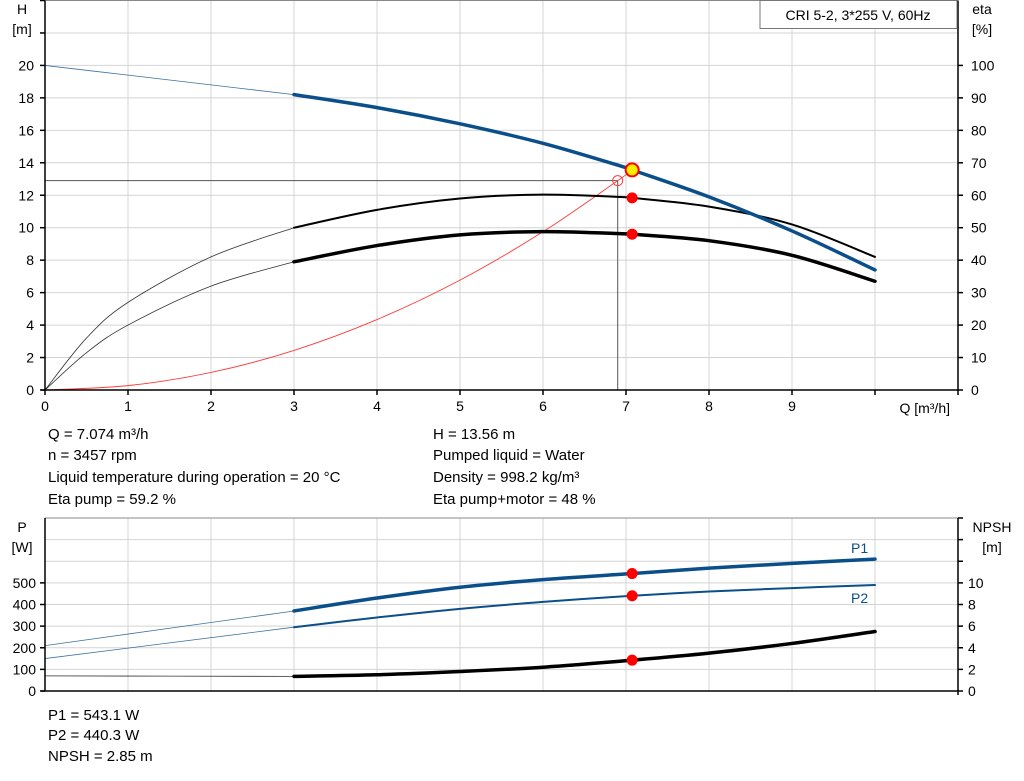 This screenshot has width=1024, height=781. What do you see at coordinates (30, 390) in the screenshot?
I see `h-tick-label: 0` at bounding box center [30, 390].